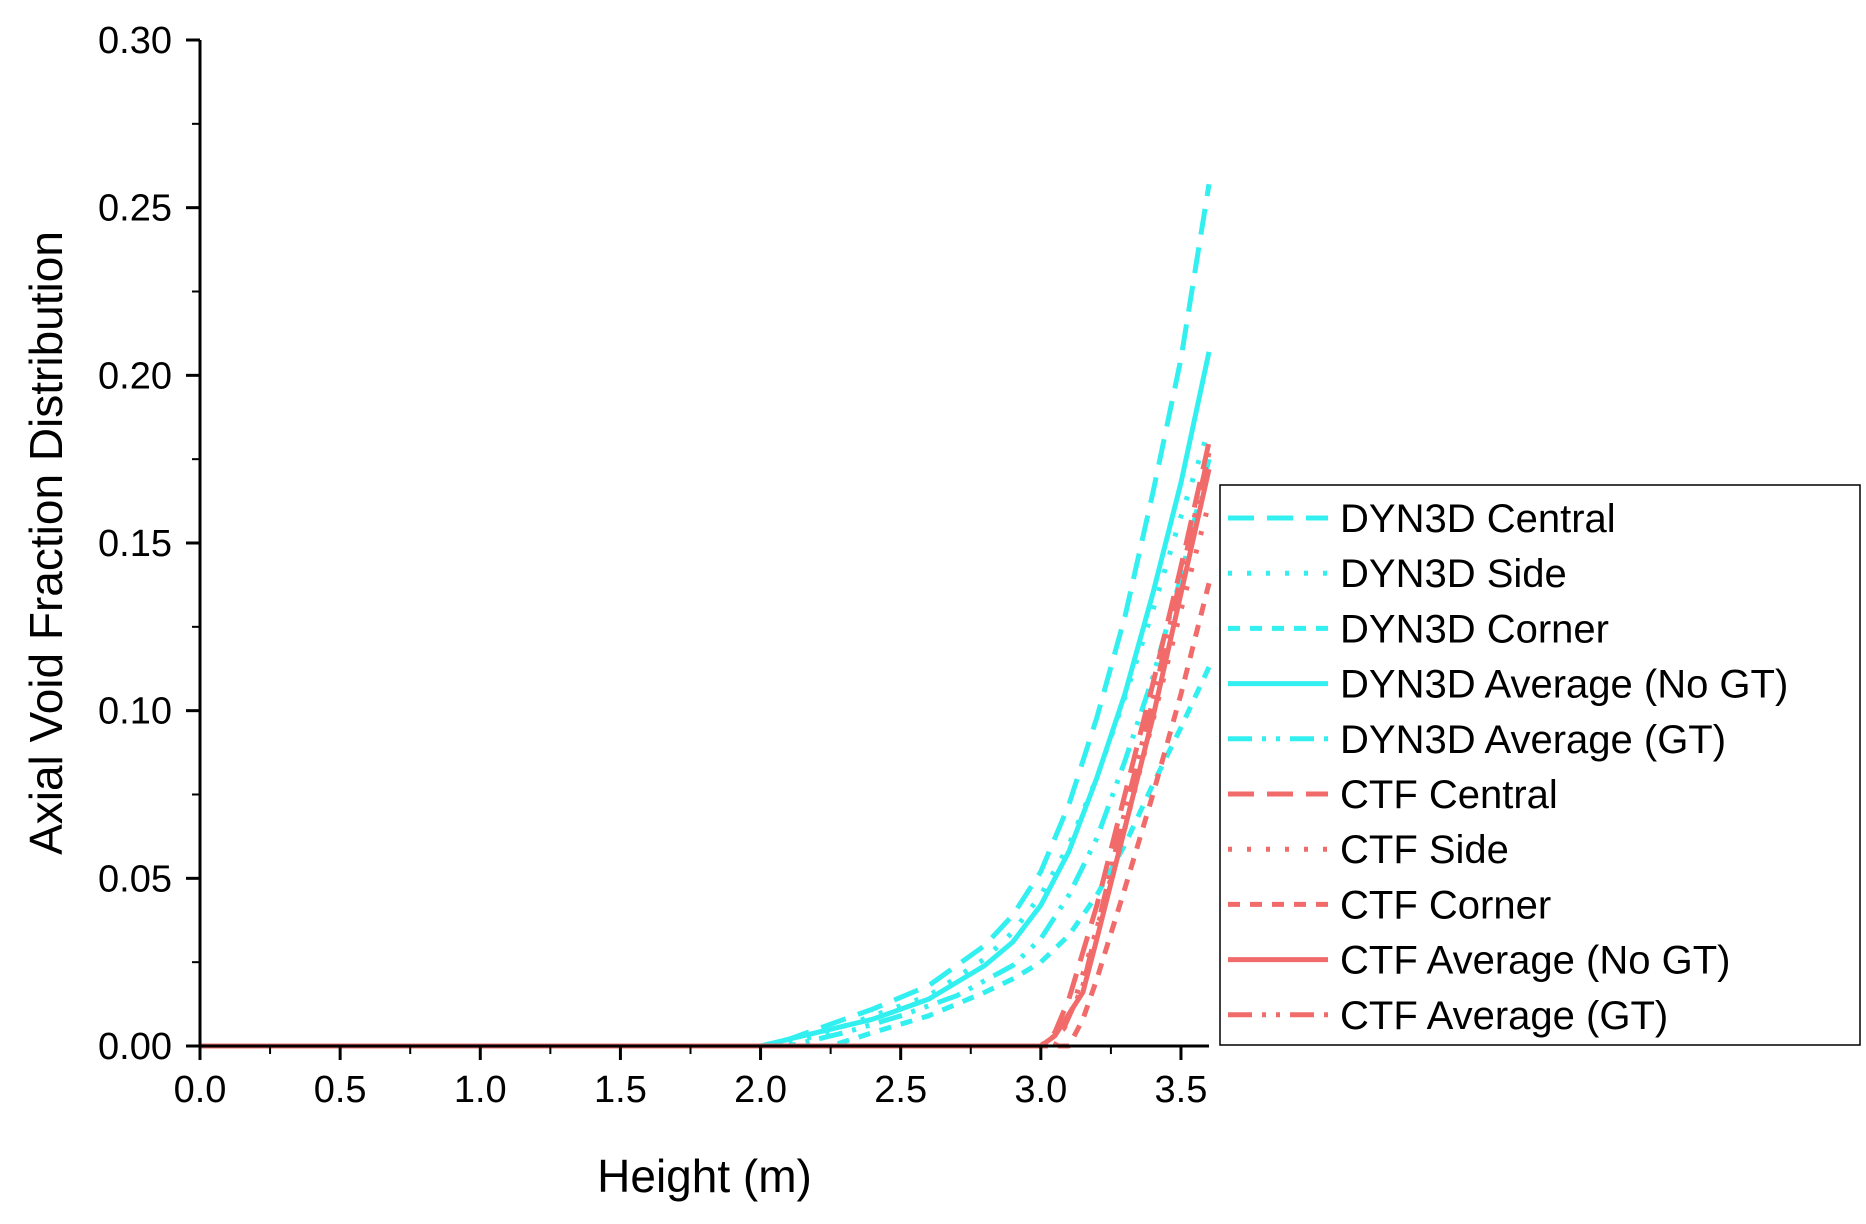 Image resolution: width=1866 pixels, height=1224 pixels. Describe the element at coordinates (1478, 519) in the screenshot. I see `legend-label: DYN3D Central` at that location.